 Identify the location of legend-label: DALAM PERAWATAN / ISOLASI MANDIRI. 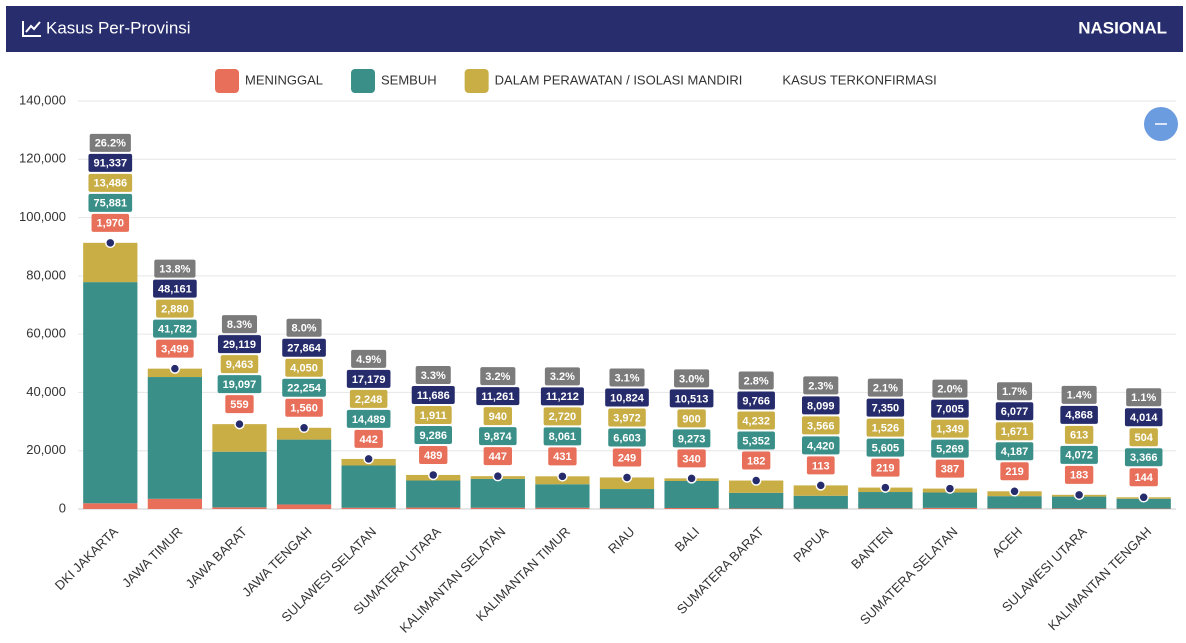
(619, 79).